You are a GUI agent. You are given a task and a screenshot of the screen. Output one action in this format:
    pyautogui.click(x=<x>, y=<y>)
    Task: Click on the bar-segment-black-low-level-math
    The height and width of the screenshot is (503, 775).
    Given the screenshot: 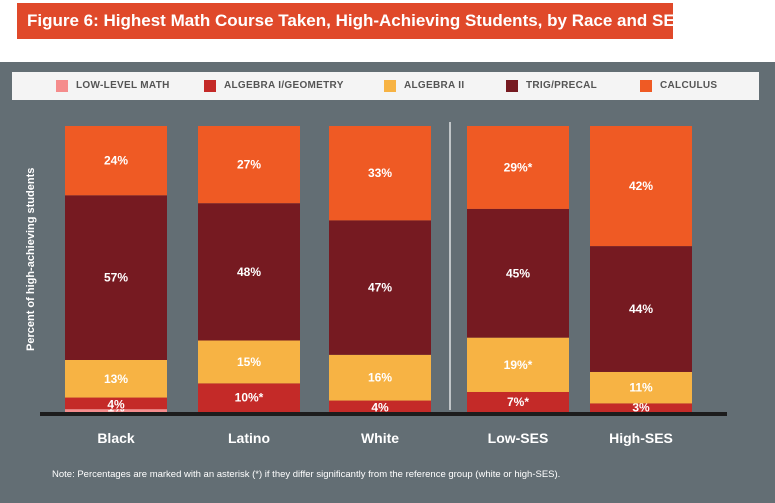 What is the action you would take?
    pyautogui.click(x=116, y=410)
    